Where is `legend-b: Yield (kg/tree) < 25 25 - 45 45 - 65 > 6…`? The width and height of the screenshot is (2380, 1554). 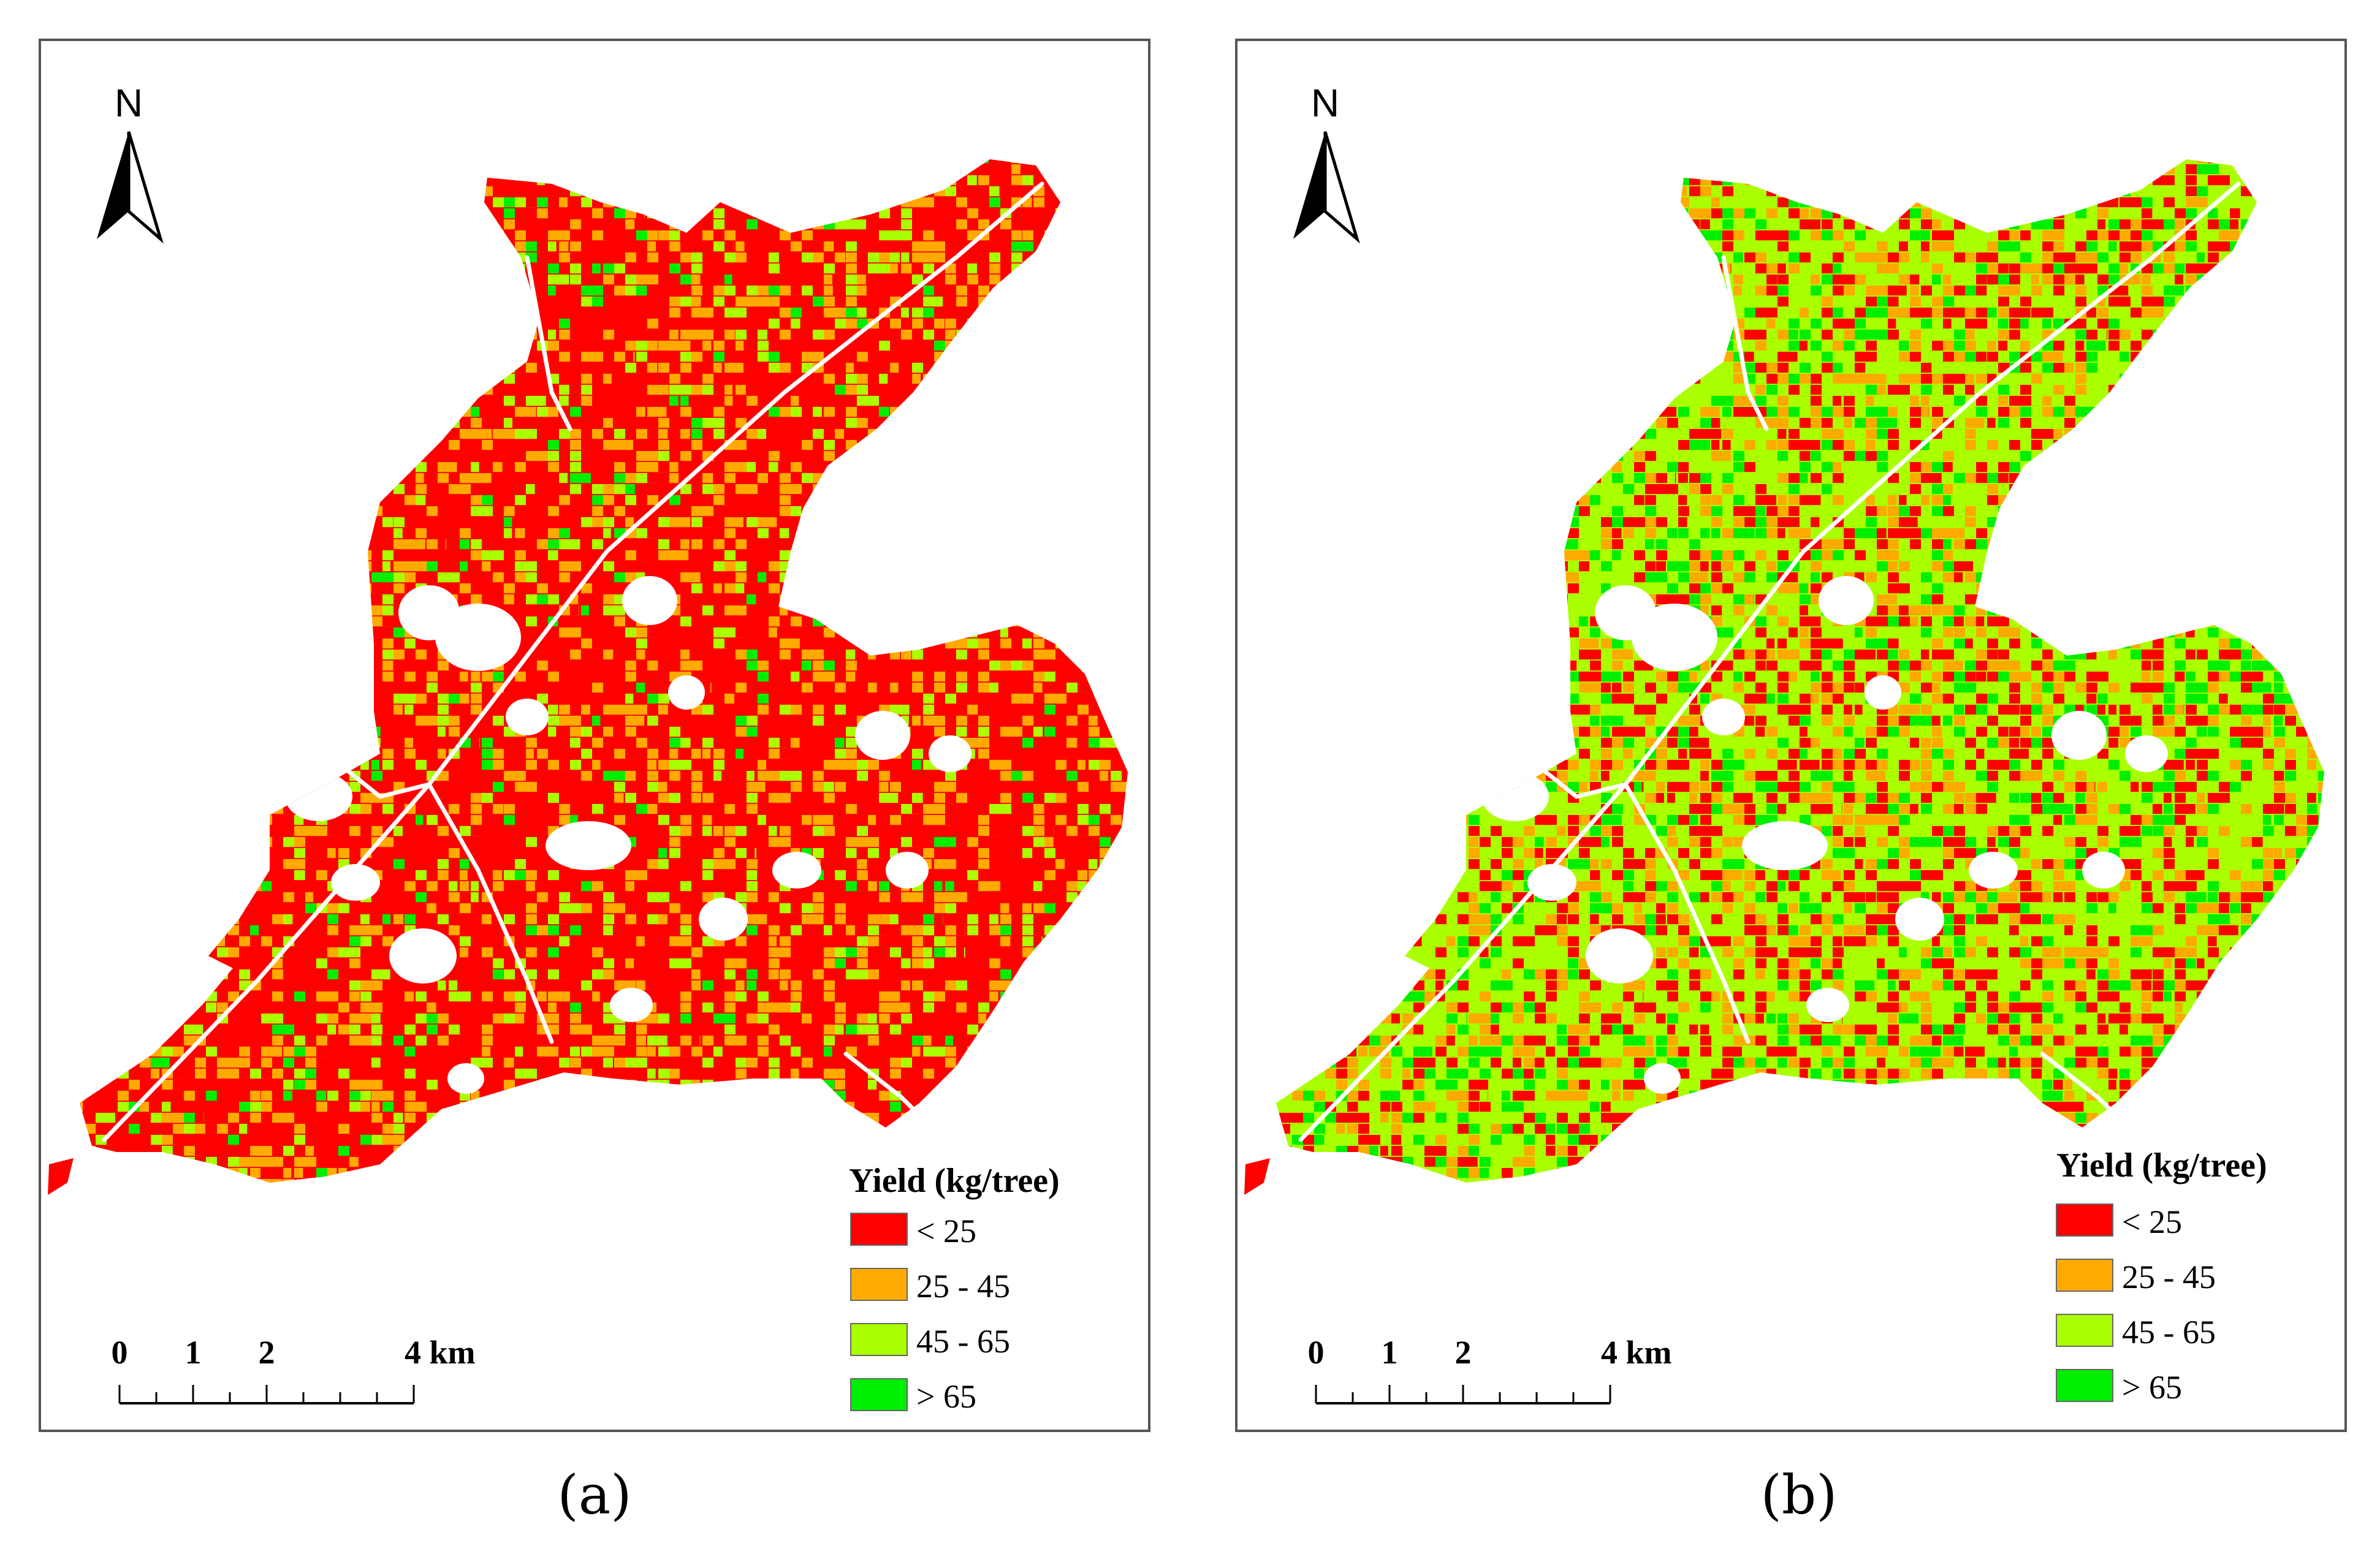
legend-b: Yield (kg/tree) < 25 25 - 45 45 - 65 > 6… is located at coordinates (2161, 1276).